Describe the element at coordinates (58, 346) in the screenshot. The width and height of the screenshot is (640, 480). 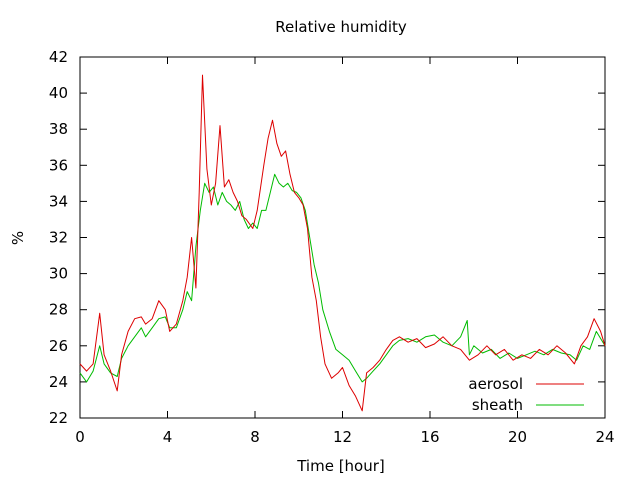
I see `y-tick-label: 26` at that location.